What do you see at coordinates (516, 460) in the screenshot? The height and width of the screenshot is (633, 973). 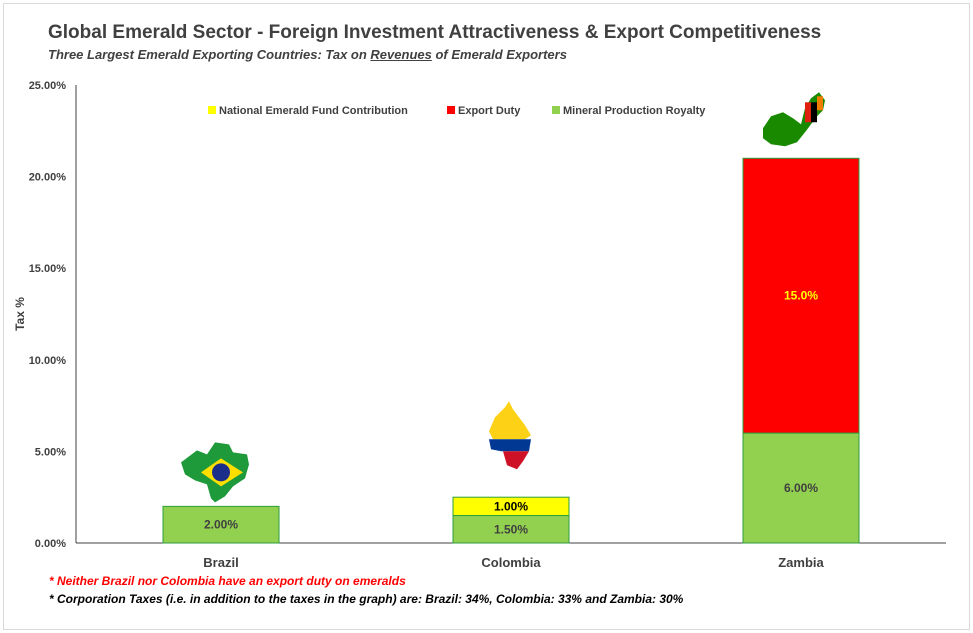 I see `colombia-red-band` at bounding box center [516, 460].